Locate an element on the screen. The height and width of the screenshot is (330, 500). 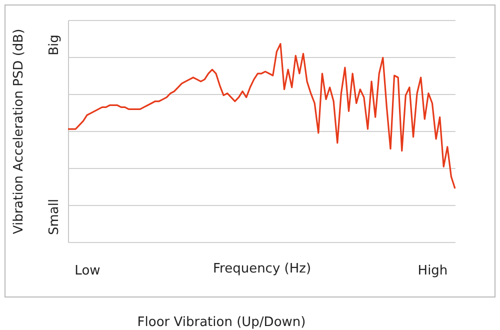
text: Floor Vibration (Up/Down) is located at coordinates (221, 322).